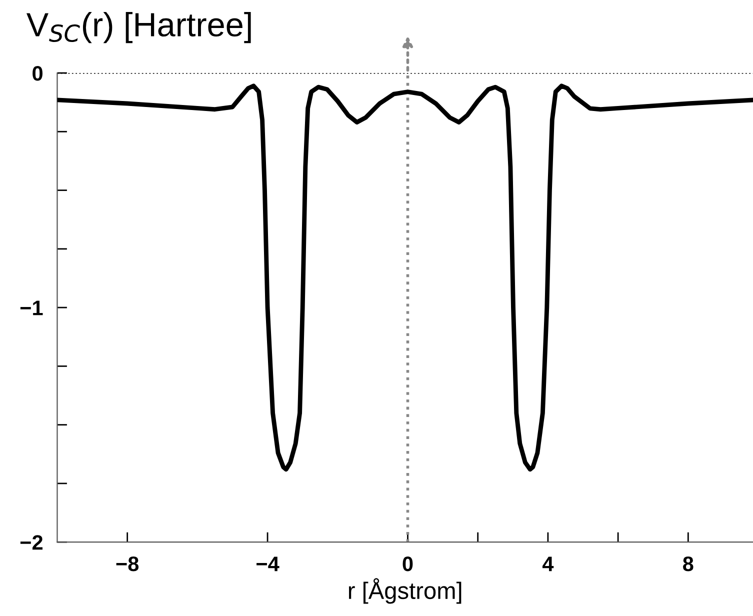 The image size is (753, 616). What do you see at coordinates (31, 308) in the screenshot?
I see `y-tick-label: −1` at bounding box center [31, 308].